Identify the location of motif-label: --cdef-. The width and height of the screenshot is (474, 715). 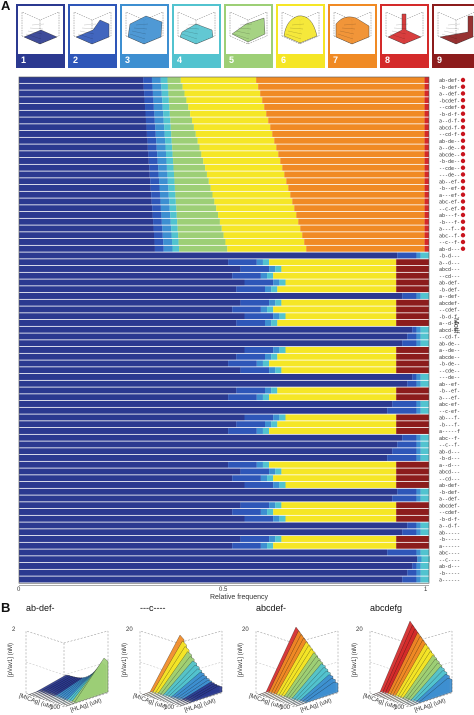
(449, 108).